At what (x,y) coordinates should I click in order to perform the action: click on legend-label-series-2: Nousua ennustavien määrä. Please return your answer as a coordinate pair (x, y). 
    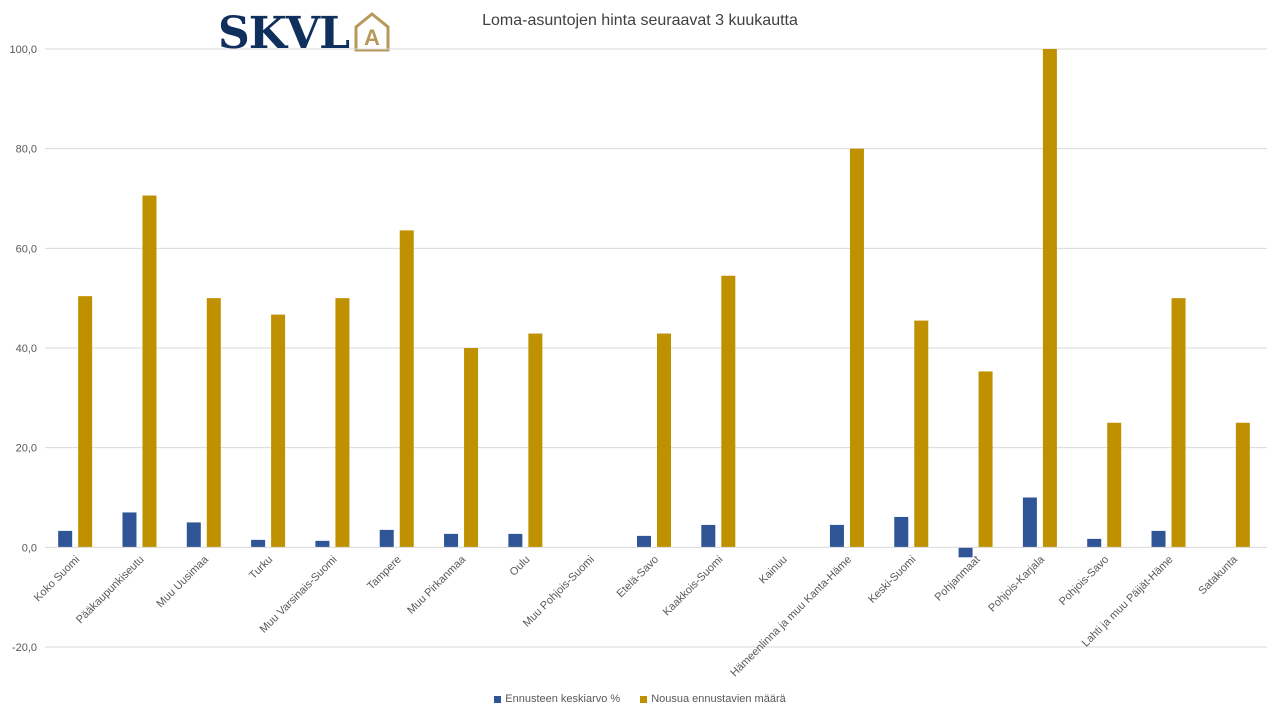
    Looking at the image, I should click on (718, 699).